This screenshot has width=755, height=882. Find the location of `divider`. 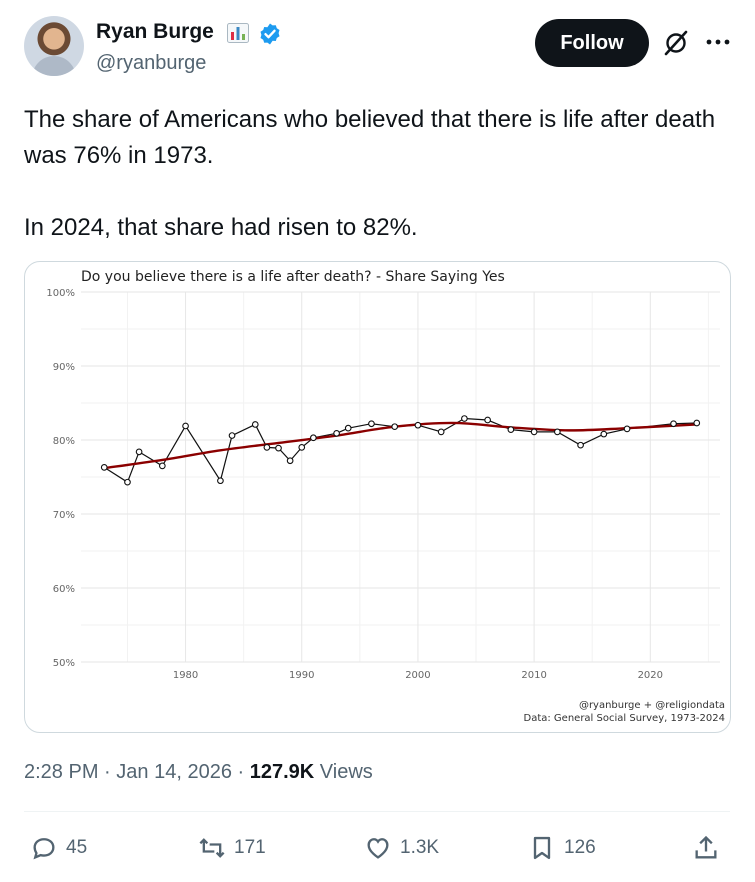

divider is located at coordinates (377, 811).